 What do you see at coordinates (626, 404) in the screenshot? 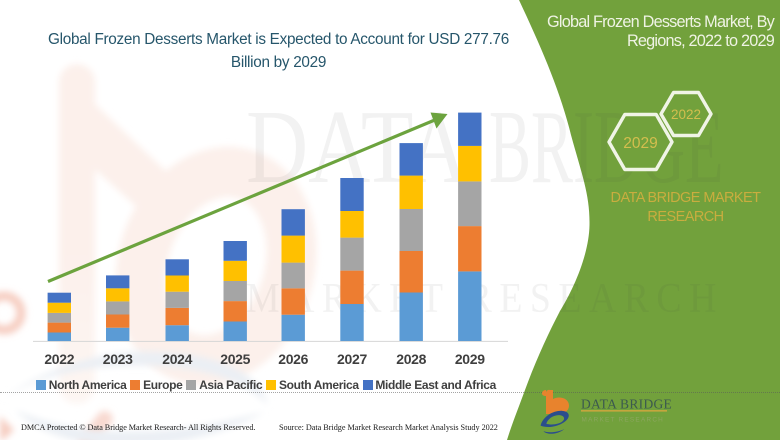
I see `svg-text: DATA BRIDGE` at bounding box center [626, 404].